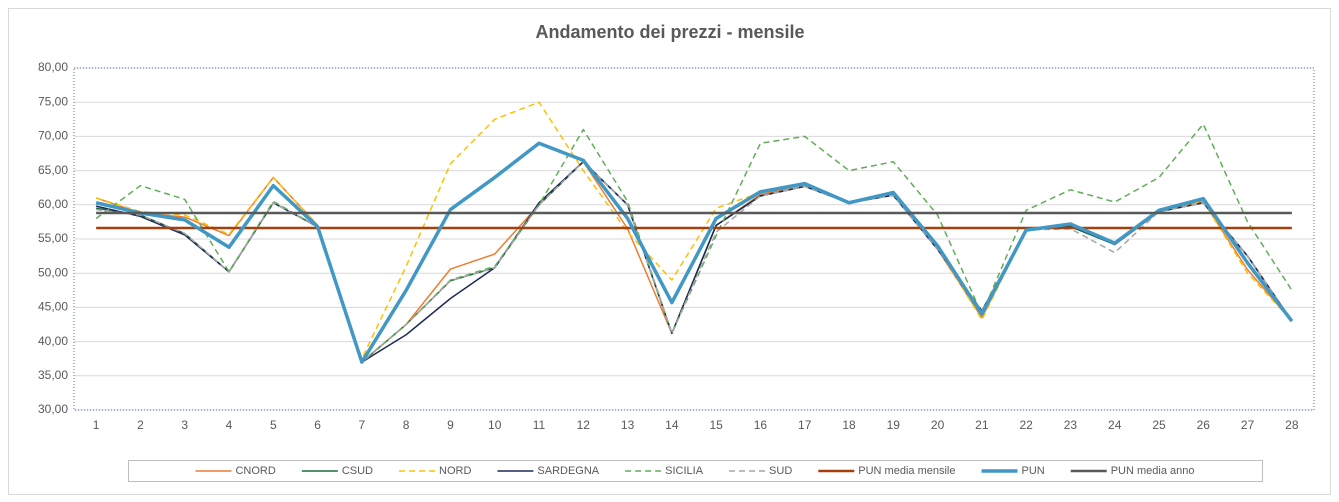 Image resolution: width=1339 pixels, height=502 pixels. Describe the element at coordinates (96, 425) in the screenshot. I see `x-tick-label: 1` at that location.